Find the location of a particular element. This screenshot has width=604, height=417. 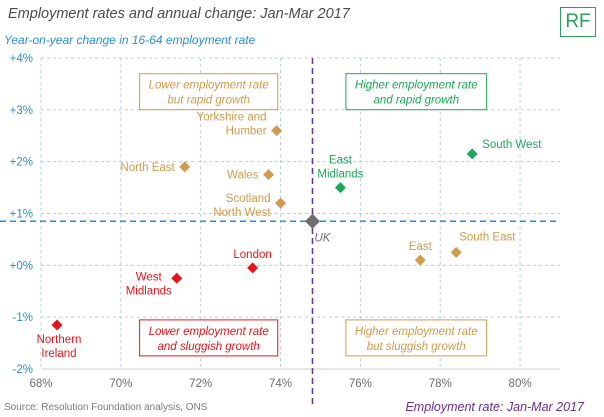

data-point-label: London is located at coordinates (252, 255).